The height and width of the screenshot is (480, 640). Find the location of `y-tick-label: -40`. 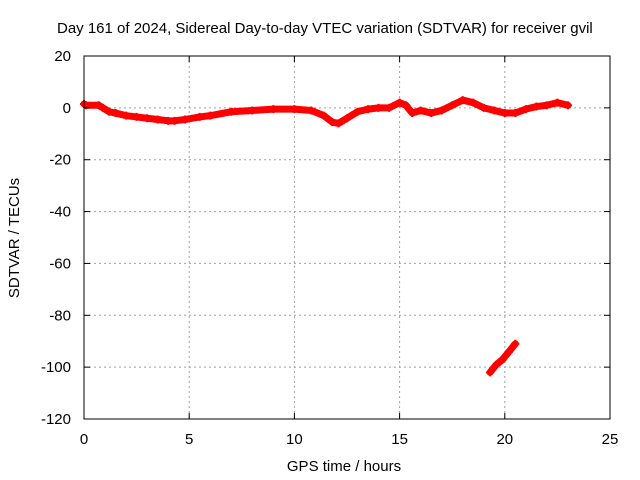

y-tick-label: -40 is located at coordinates (60, 212).